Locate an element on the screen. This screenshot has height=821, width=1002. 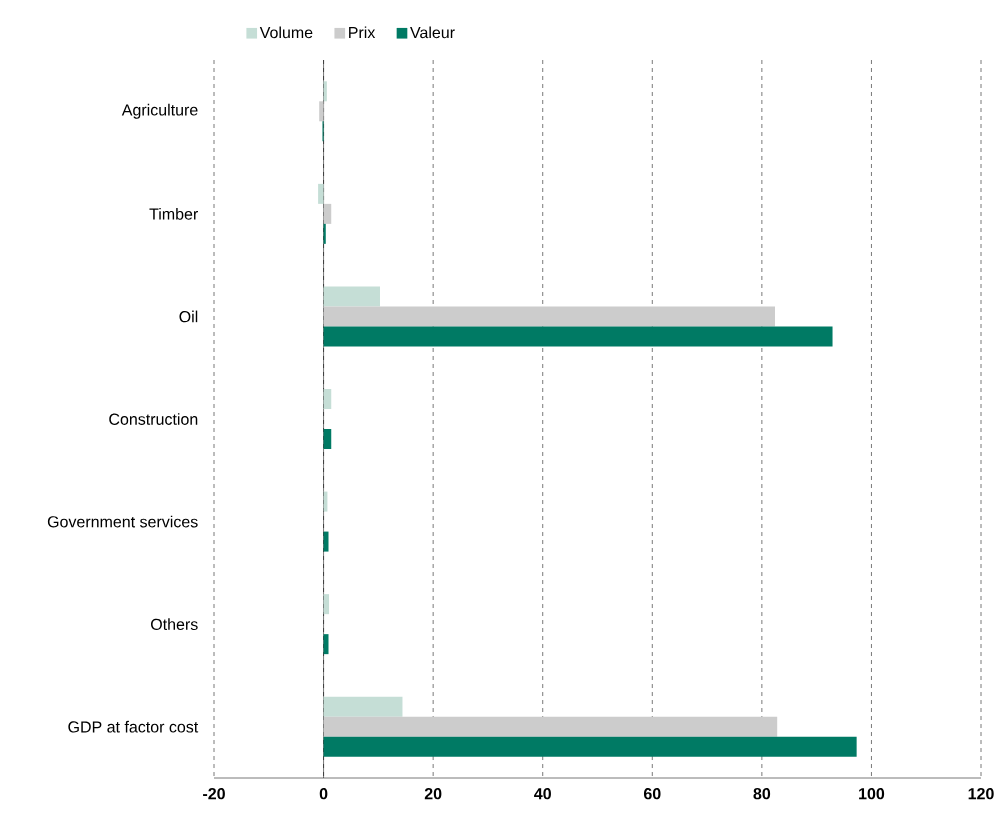
y-tick-label: GDP at factor cost is located at coordinates (133, 726).